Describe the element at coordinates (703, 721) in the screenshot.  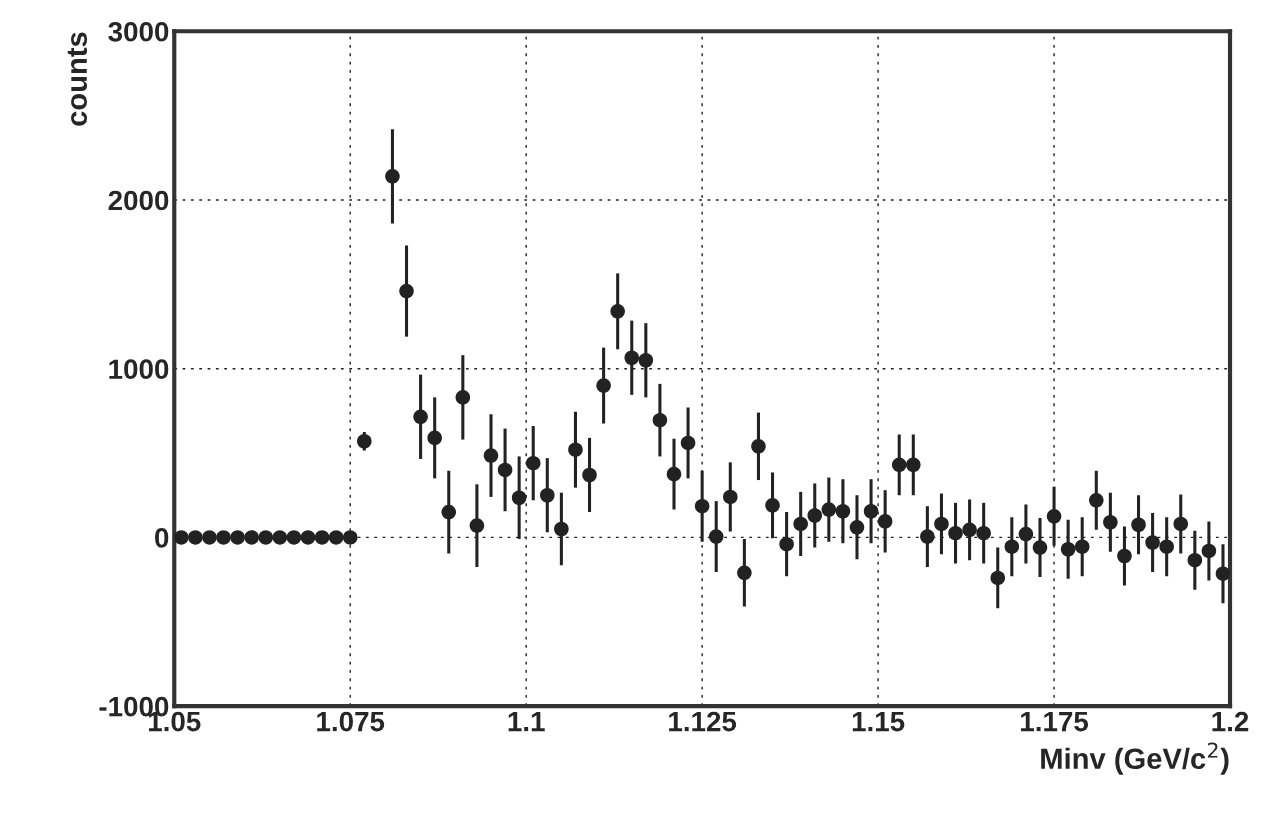
I see `x-tick-label: 1.125` at that location.